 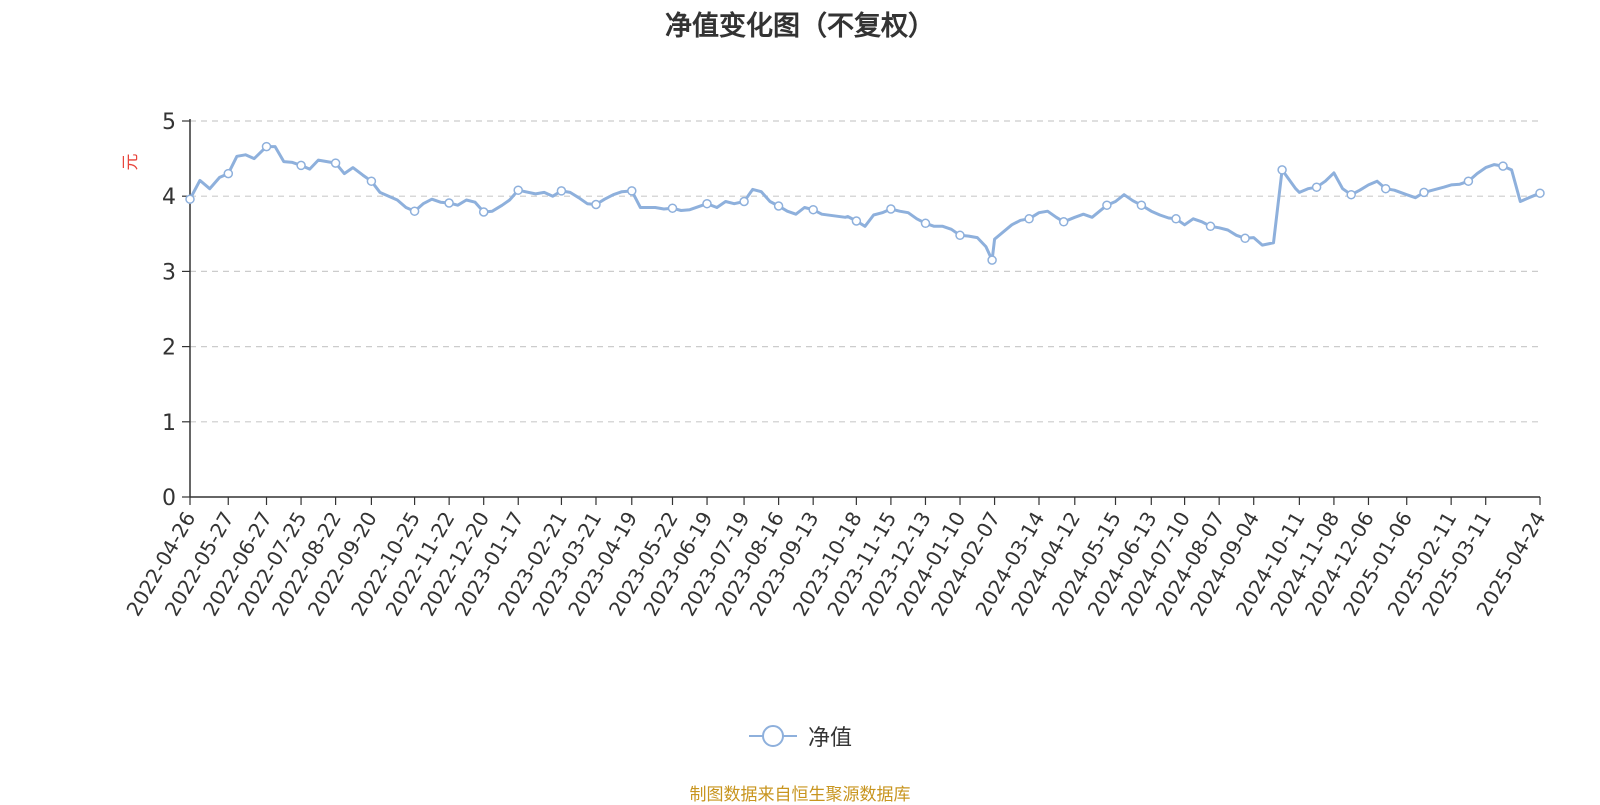 What do you see at coordinates (169, 498) in the screenshot?
I see `y-tick-label: 0` at bounding box center [169, 498].